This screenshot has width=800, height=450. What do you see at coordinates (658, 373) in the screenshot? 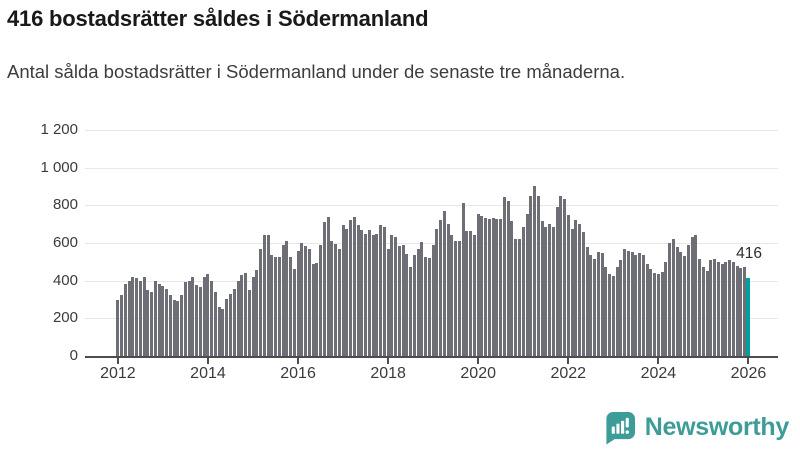
I see `x-axis-label: 2024` at bounding box center [658, 373].